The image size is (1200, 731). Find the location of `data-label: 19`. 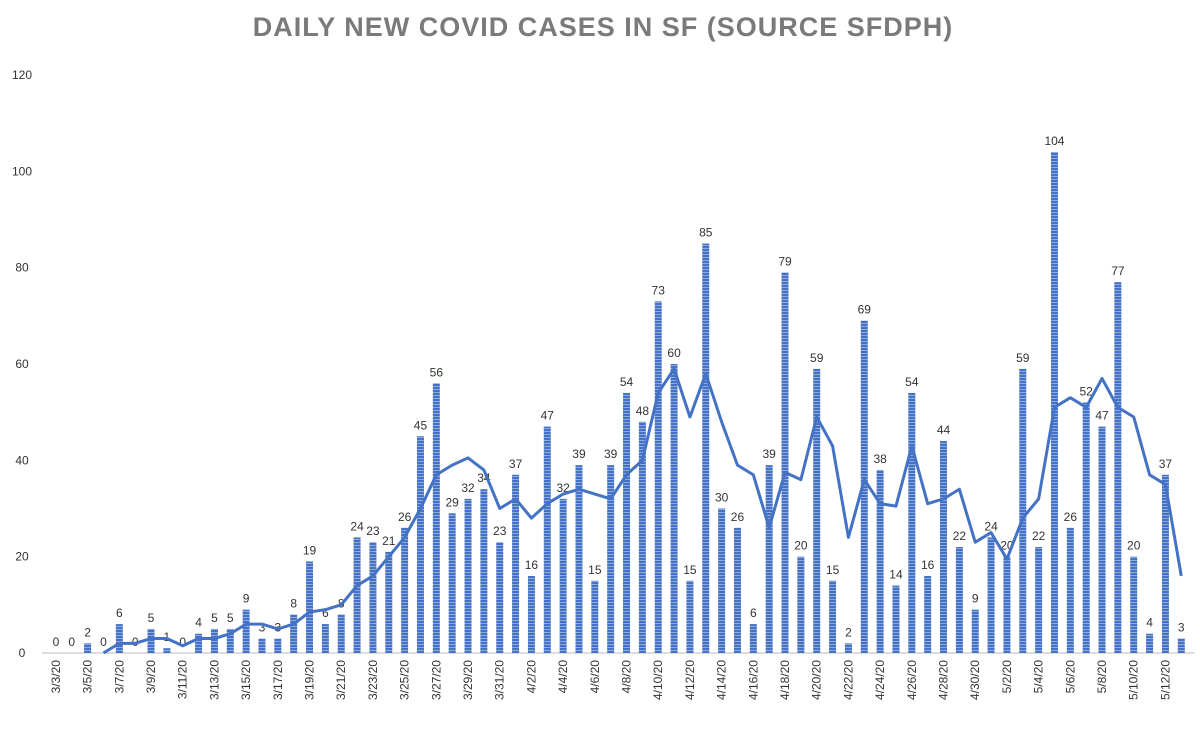

data-label: 19 is located at coordinates (310, 550).